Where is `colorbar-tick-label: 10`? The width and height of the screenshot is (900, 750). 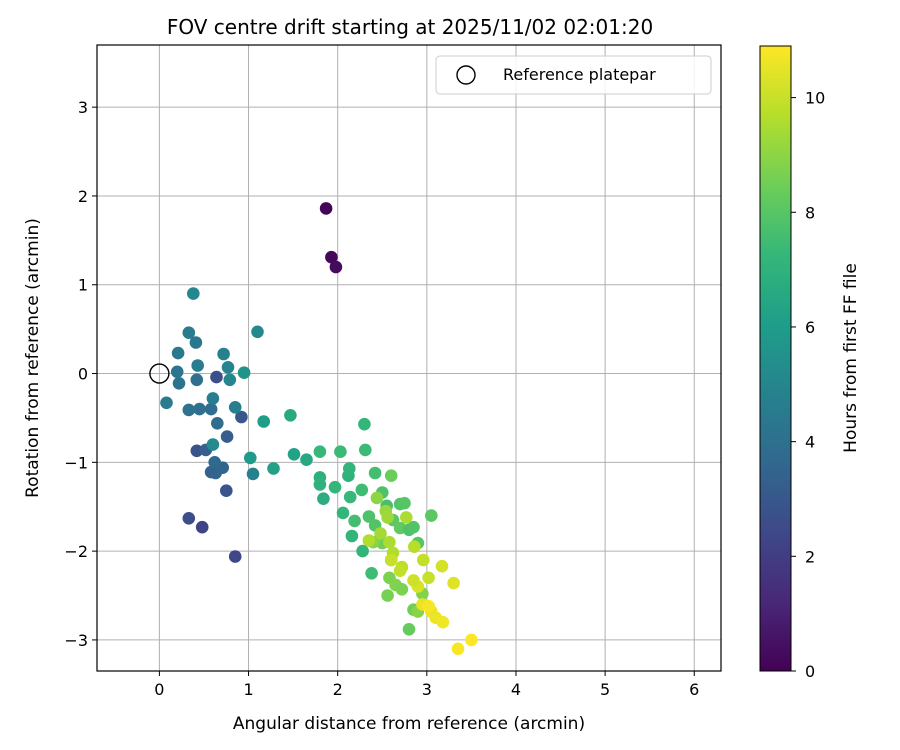 colorbar-tick-label: 10 is located at coordinates (815, 98).